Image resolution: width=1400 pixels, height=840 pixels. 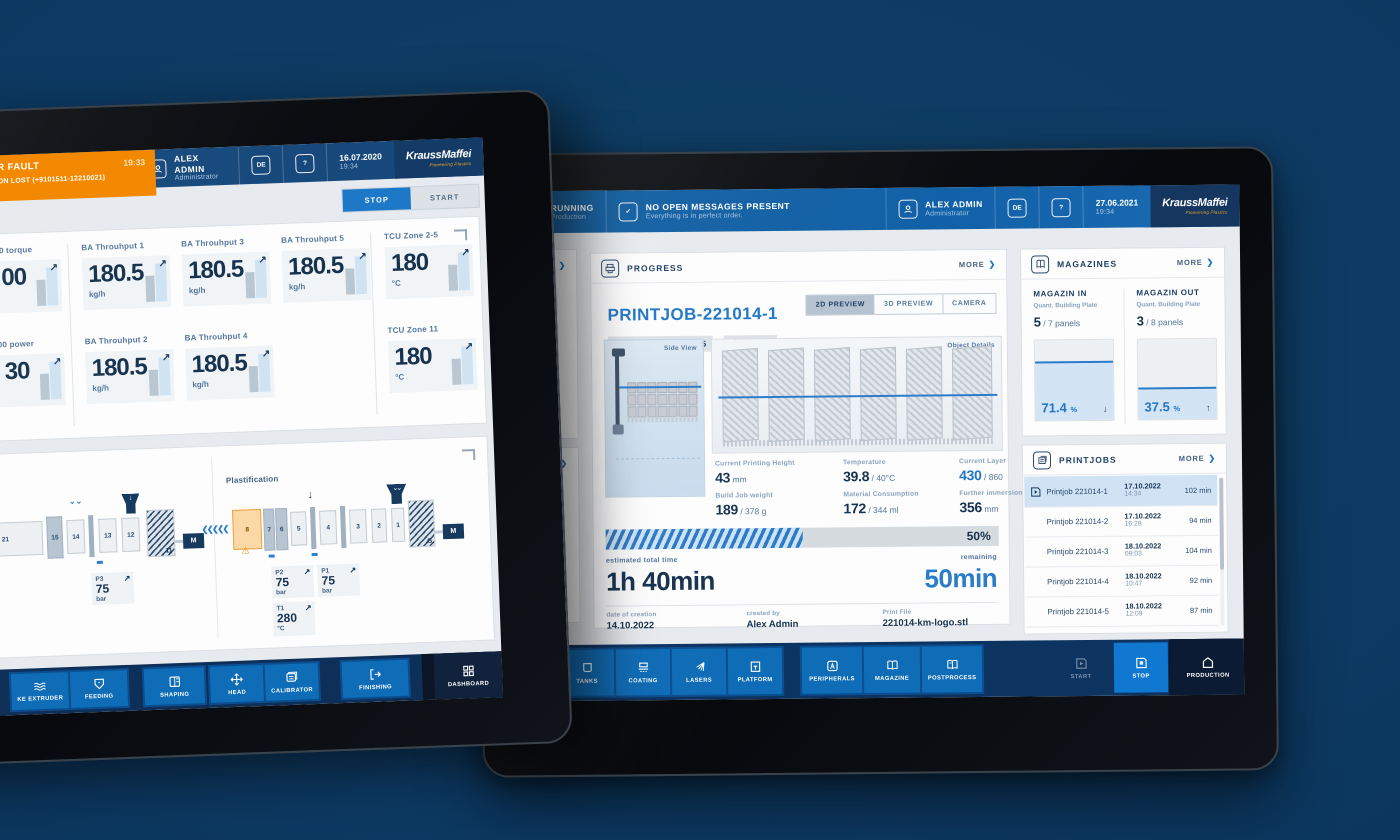 I want to click on extruder-diagram: 16 - 21 15 14 ⌄⌄ 13 12 ↓ 11 M ❮❮❮❮❮ 8 ⚠, so click(x=245, y=536).